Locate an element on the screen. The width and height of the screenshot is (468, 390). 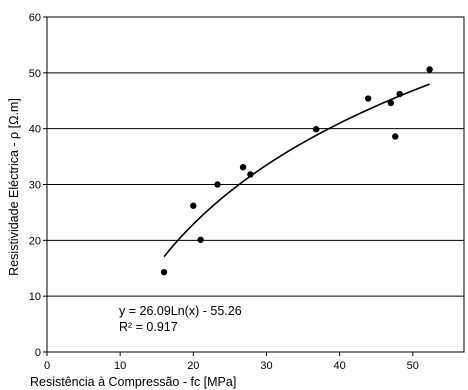
trendline-equation: y = 26.09Ln(x) - 55.26 is located at coordinates (180, 311).